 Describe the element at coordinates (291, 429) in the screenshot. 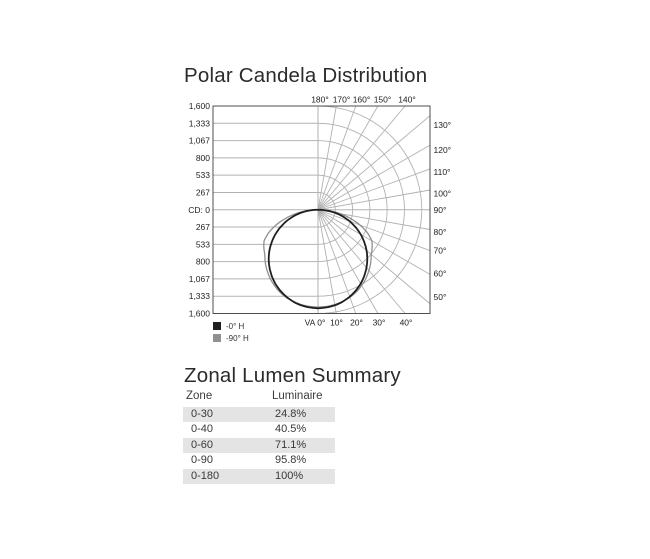

I see `luminaire-cell: 40.5%` at that location.